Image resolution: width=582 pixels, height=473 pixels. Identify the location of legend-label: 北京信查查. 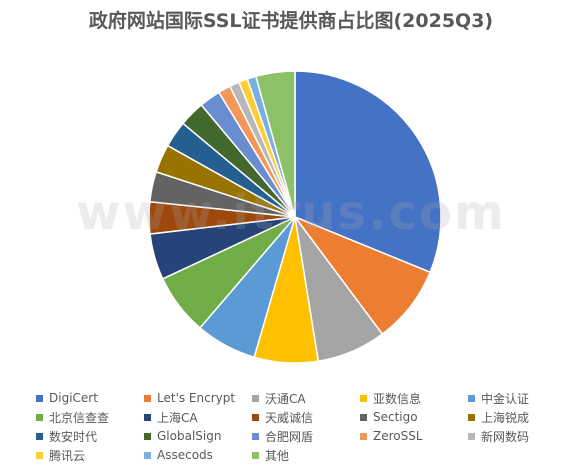
(79, 417).